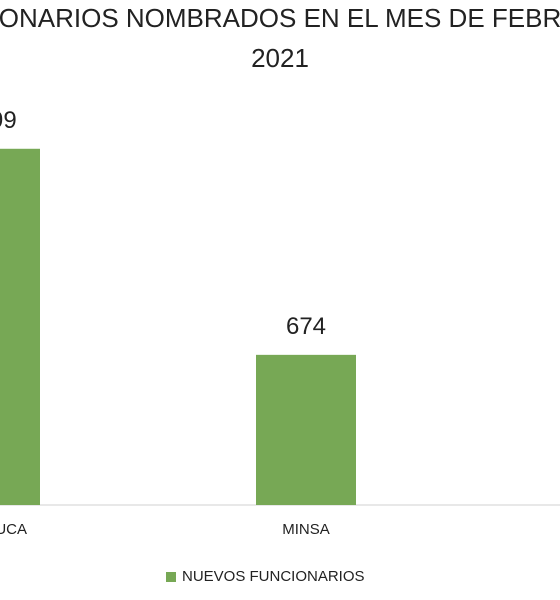 The height and width of the screenshot is (600, 560). Describe the element at coordinates (171, 577) in the screenshot. I see `legend-swatch` at that location.